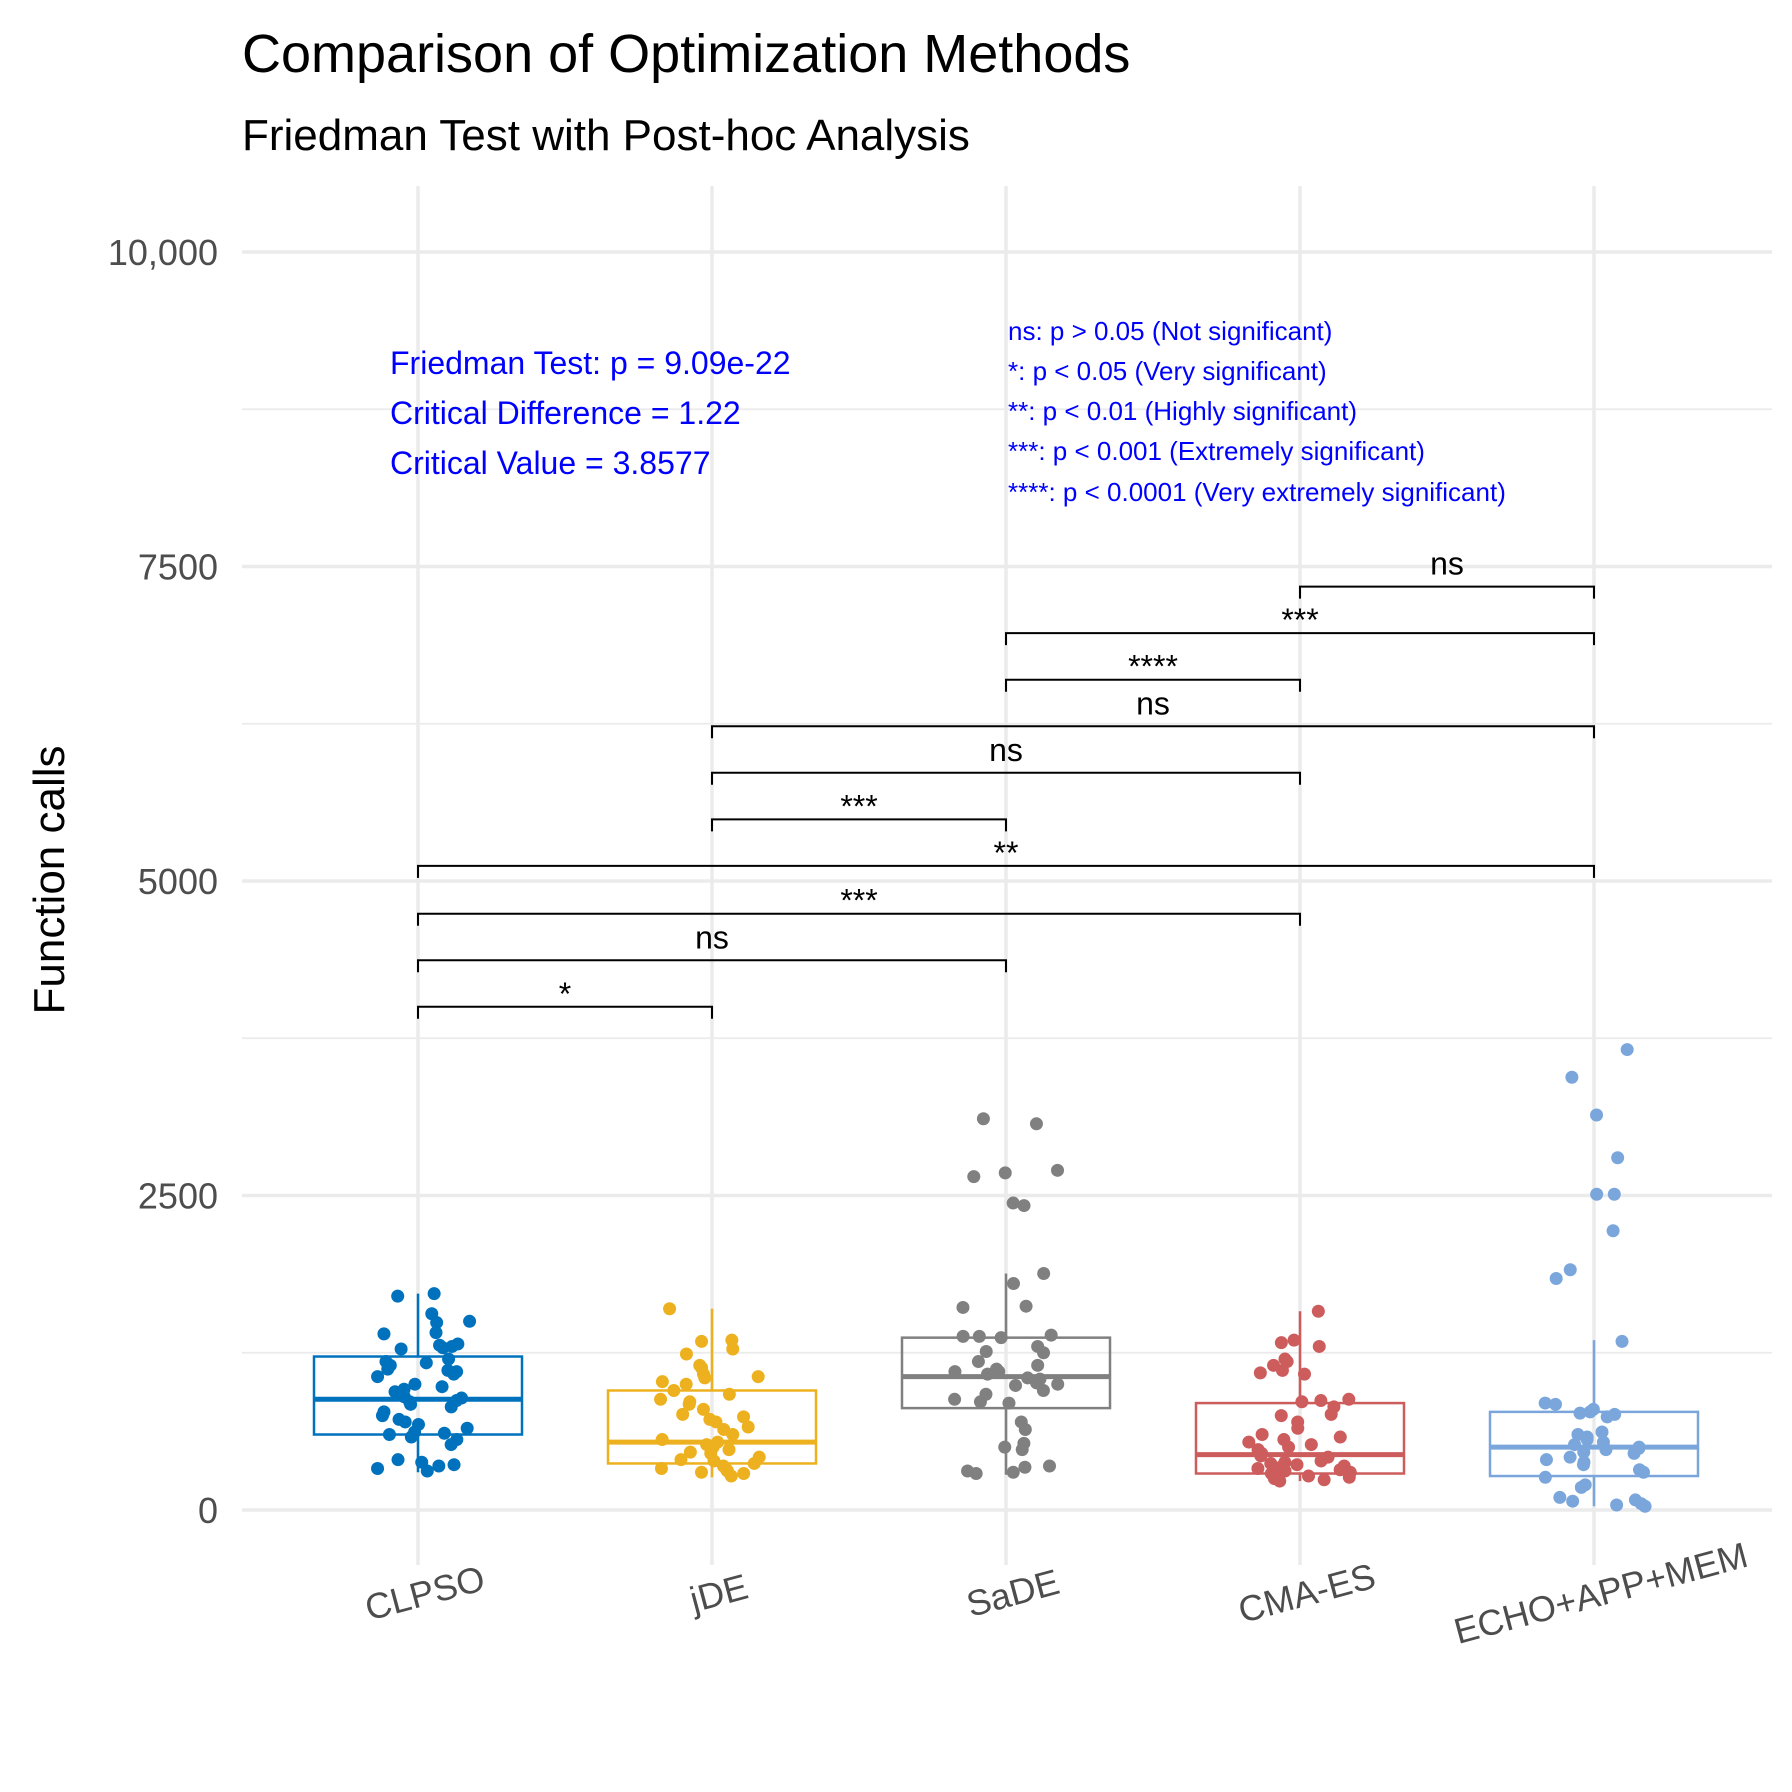 This screenshot has width=1792, height=1792. Describe the element at coordinates (718, 1593) in the screenshot. I see `x-tick-label: jDE` at that location.